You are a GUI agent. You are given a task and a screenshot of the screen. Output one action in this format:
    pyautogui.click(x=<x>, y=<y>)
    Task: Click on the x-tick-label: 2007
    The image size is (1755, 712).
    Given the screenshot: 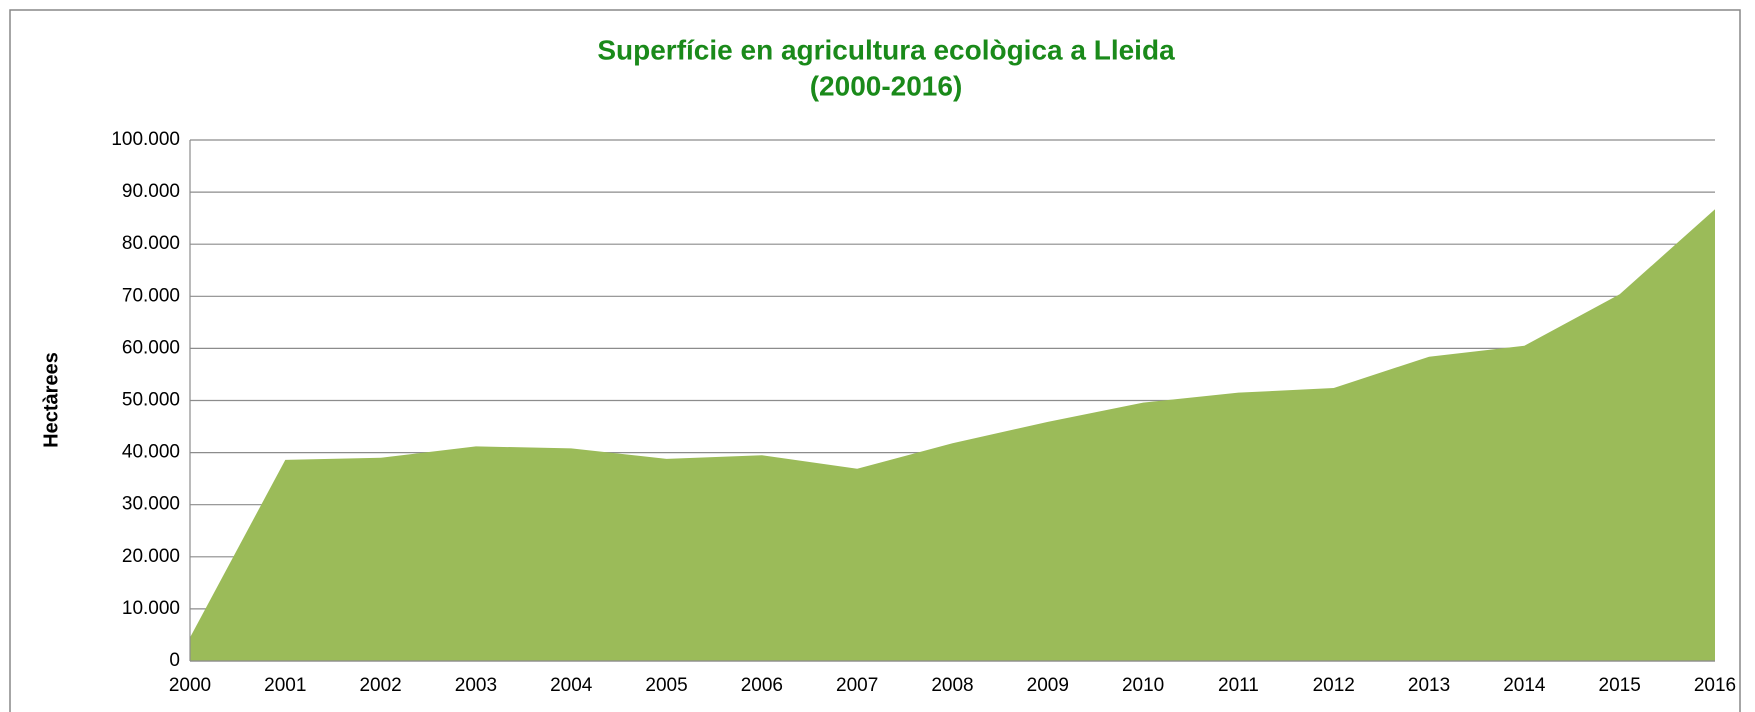 What is the action you would take?
    pyautogui.click(x=857, y=685)
    